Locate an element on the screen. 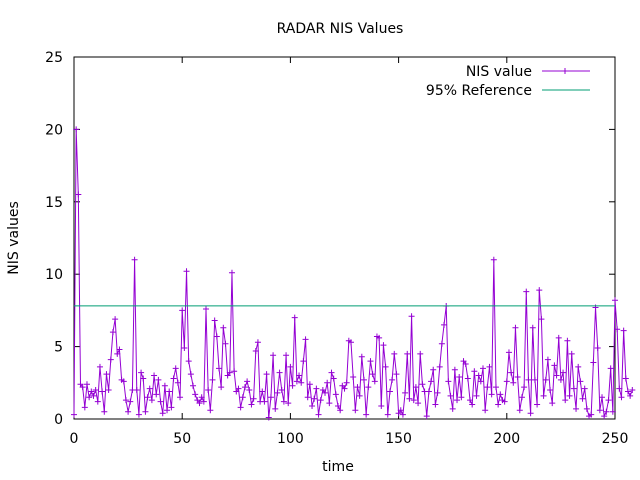  legend-label-95-reference: 95% Reference is located at coordinates (479, 91).